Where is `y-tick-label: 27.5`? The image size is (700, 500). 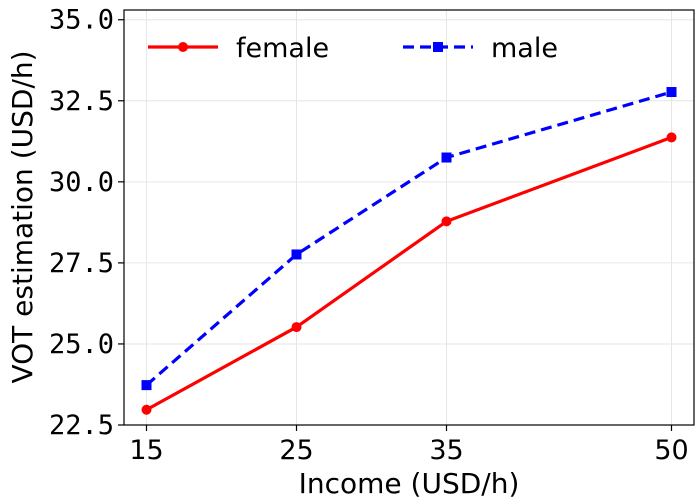
y-tick-label: 27.5 is located at coordinates (81, 263).